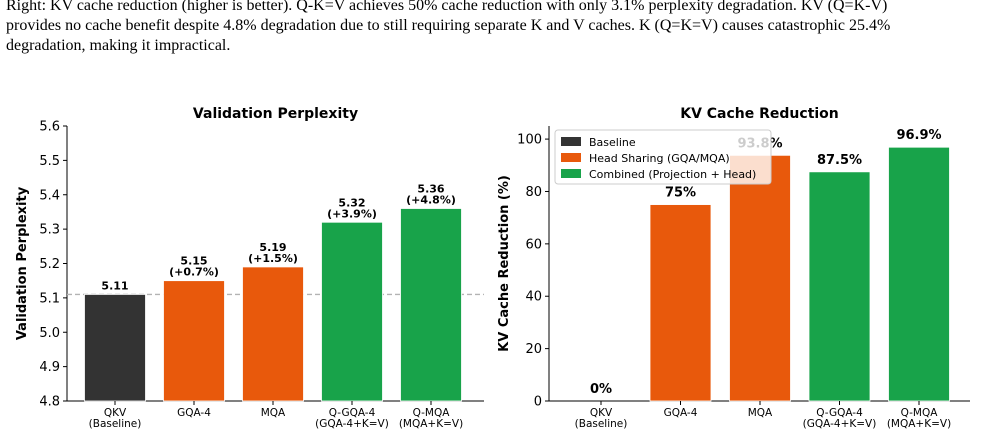 Image resolution: width=986 pixels, height=439 pixels. I want to click on panel-2-data-label: 0%, so click(601, 389).